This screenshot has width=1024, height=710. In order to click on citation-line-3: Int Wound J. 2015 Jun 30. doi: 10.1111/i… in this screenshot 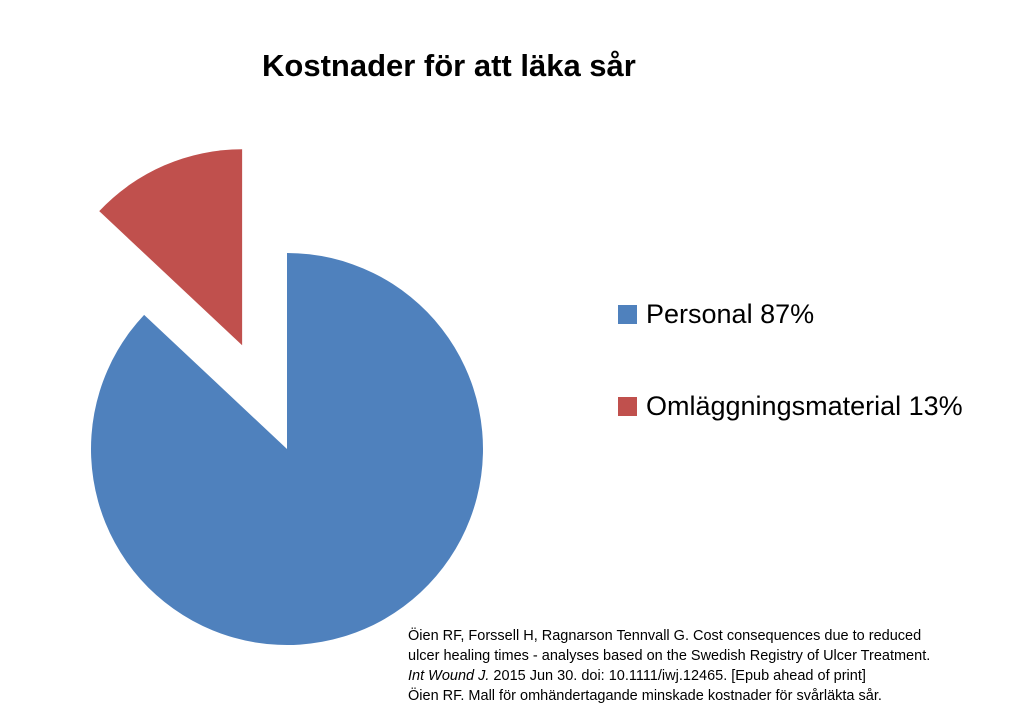, I will do `click(669, 676)`.